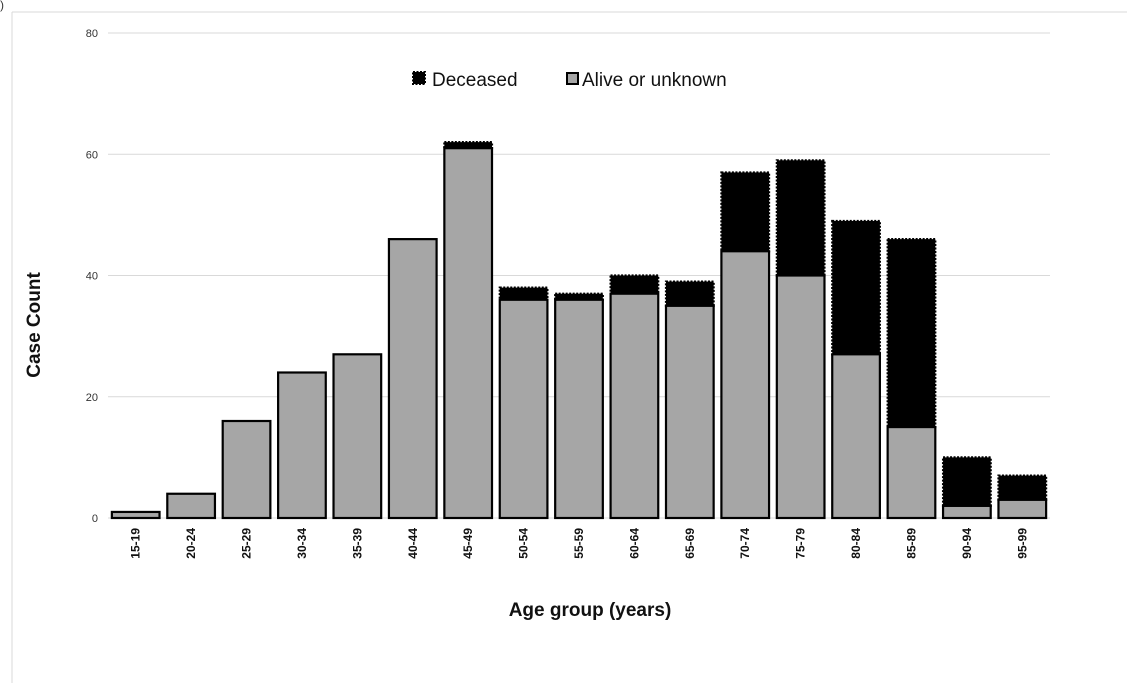 Image resolution: width=1127 pixels, height=688 pixels. Describe the element at coordinates (475, 80) in the screenshot. I see `legend-label-deceased: Deceased` at that location.